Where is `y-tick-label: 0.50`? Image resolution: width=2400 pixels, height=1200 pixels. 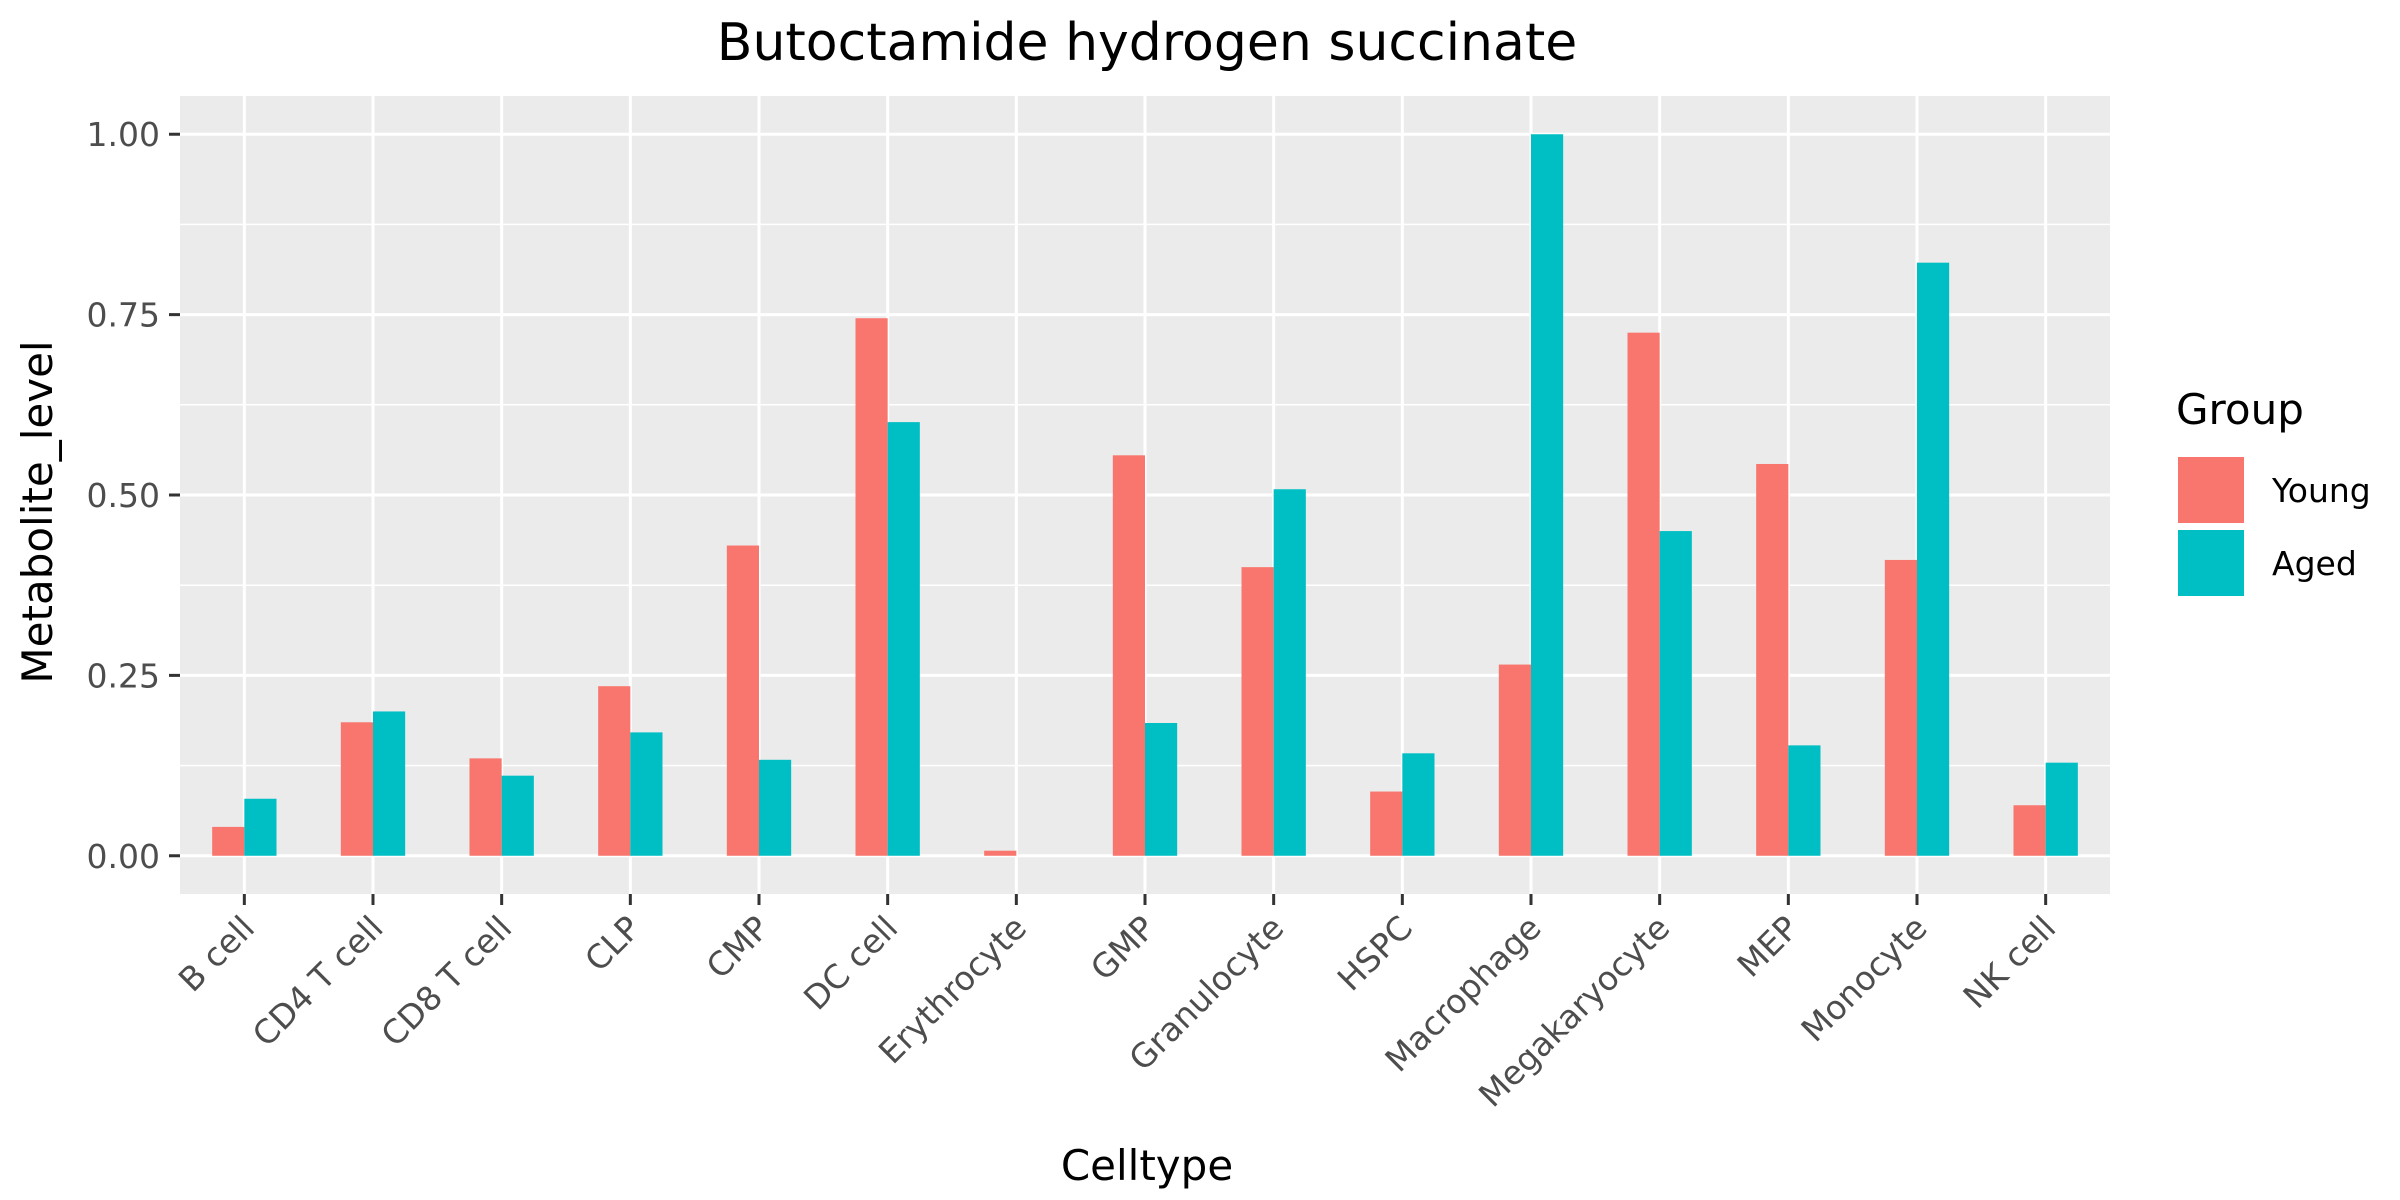 y-tick-label: 0.50 is located at coordinates (123, 495).